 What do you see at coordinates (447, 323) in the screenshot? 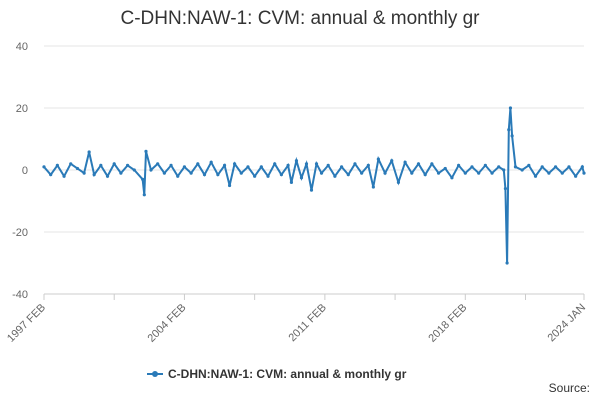
I see `x-tick-label: 2018 FEB` at bounding box center [447, 323].